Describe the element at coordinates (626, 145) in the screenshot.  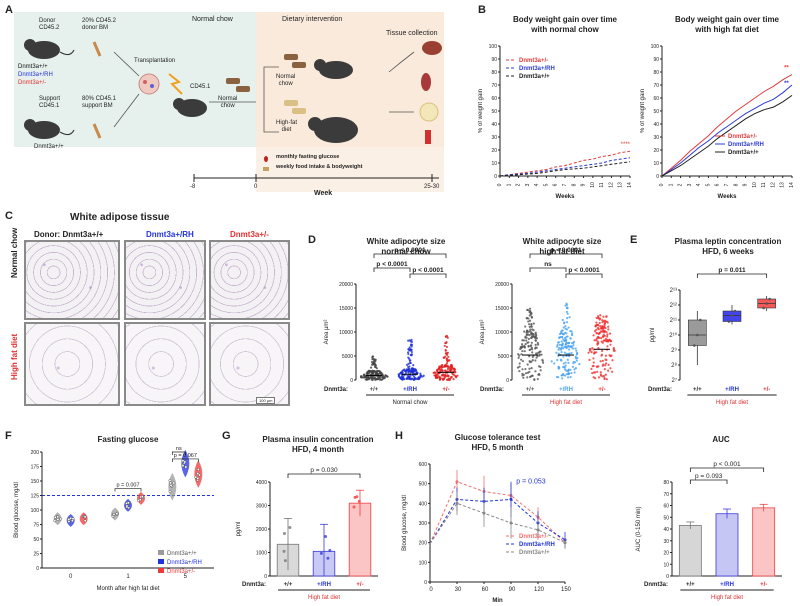
I see `significance-label: ****` at that location.